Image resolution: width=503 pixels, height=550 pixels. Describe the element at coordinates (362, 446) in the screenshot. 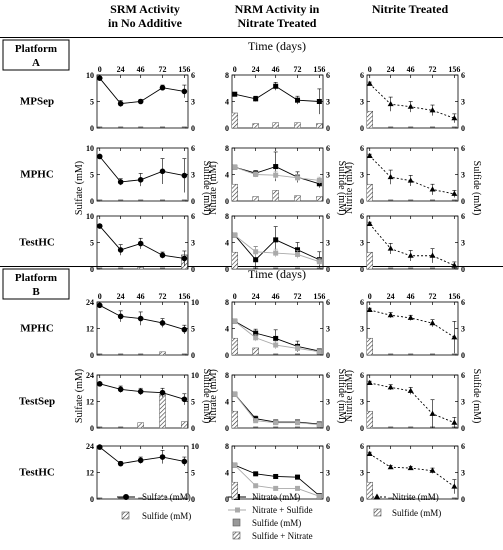

I see `y-tick-label: 6` at that location.